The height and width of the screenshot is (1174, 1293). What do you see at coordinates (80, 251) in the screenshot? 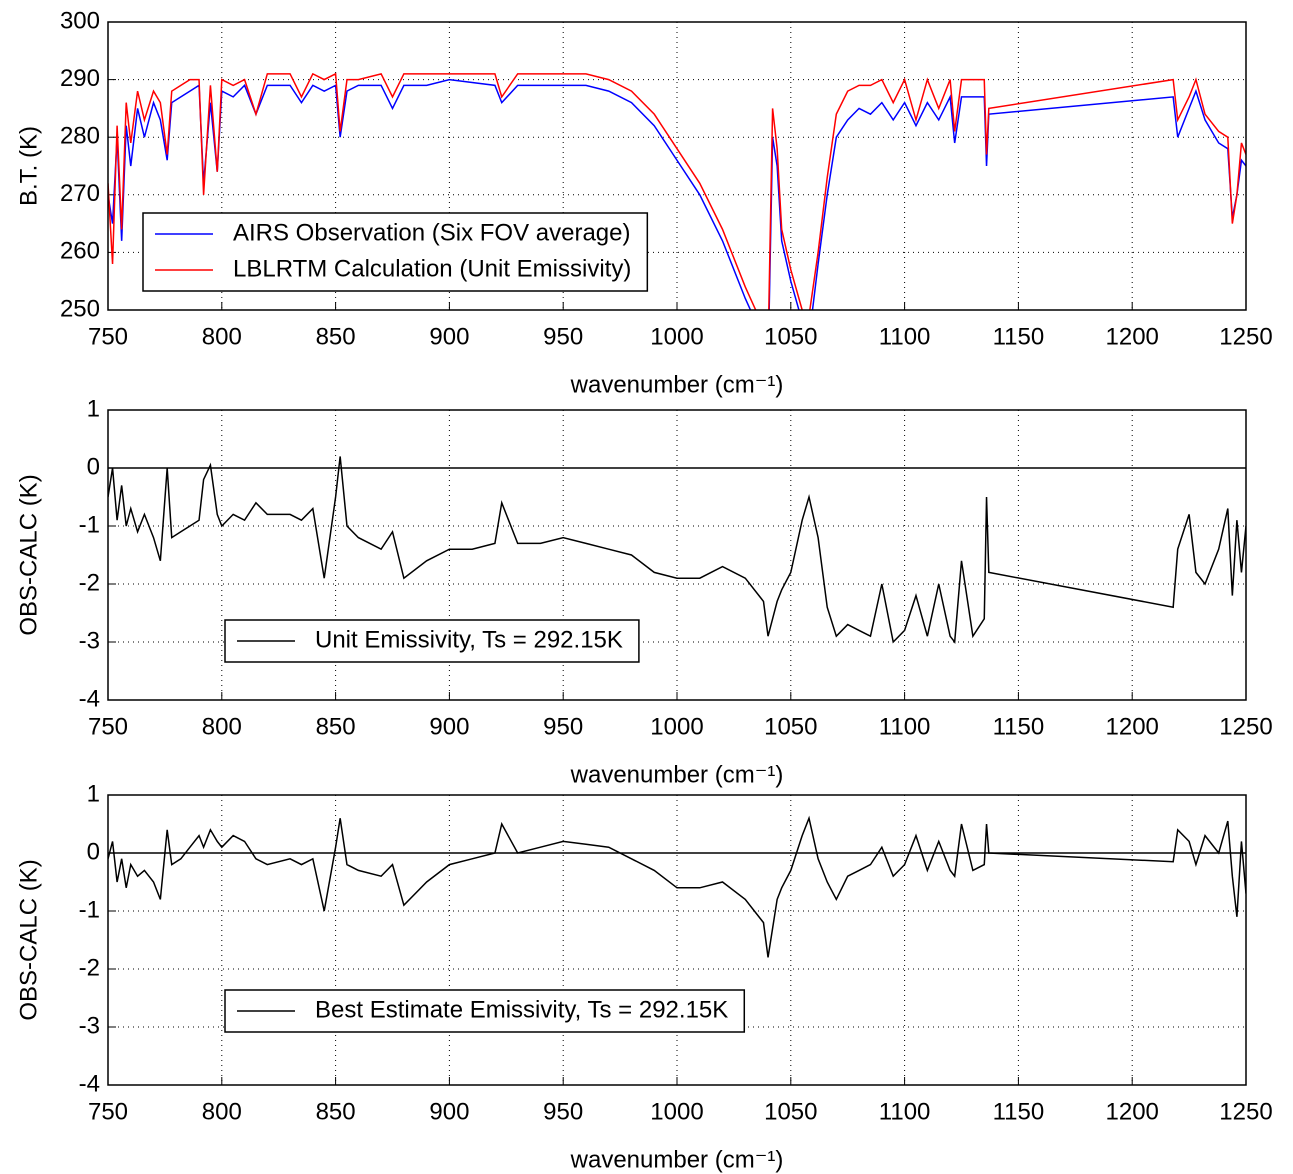
I see `y-tick-label: 260` at bounding box center [80, 251].